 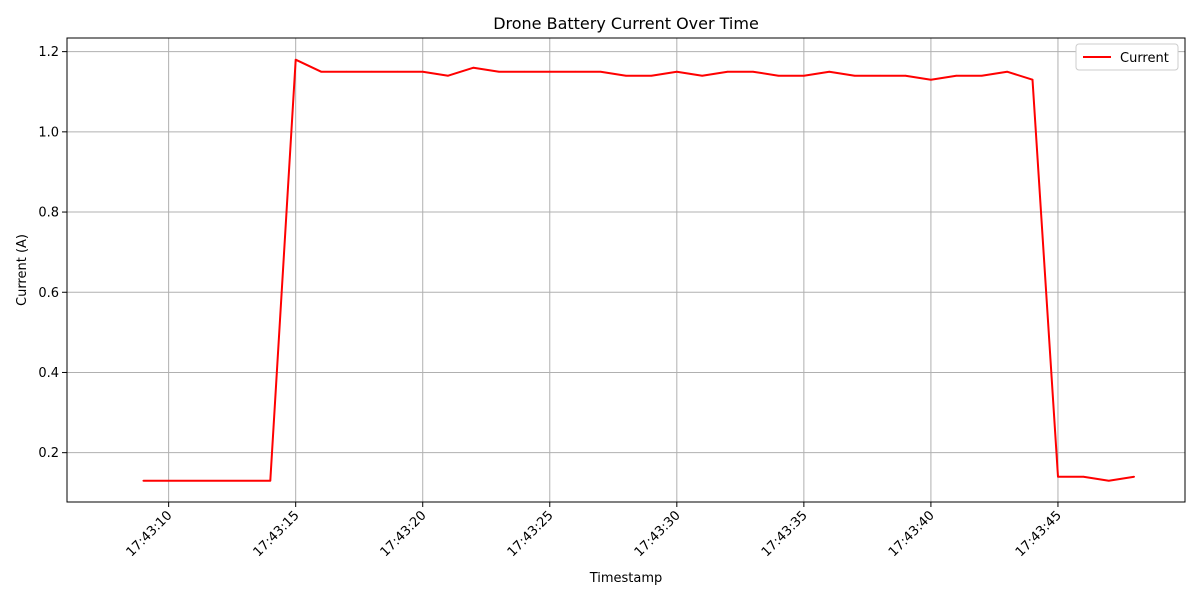 I want to click on y-tick-label: 1.0, so click(x=48, y=132).